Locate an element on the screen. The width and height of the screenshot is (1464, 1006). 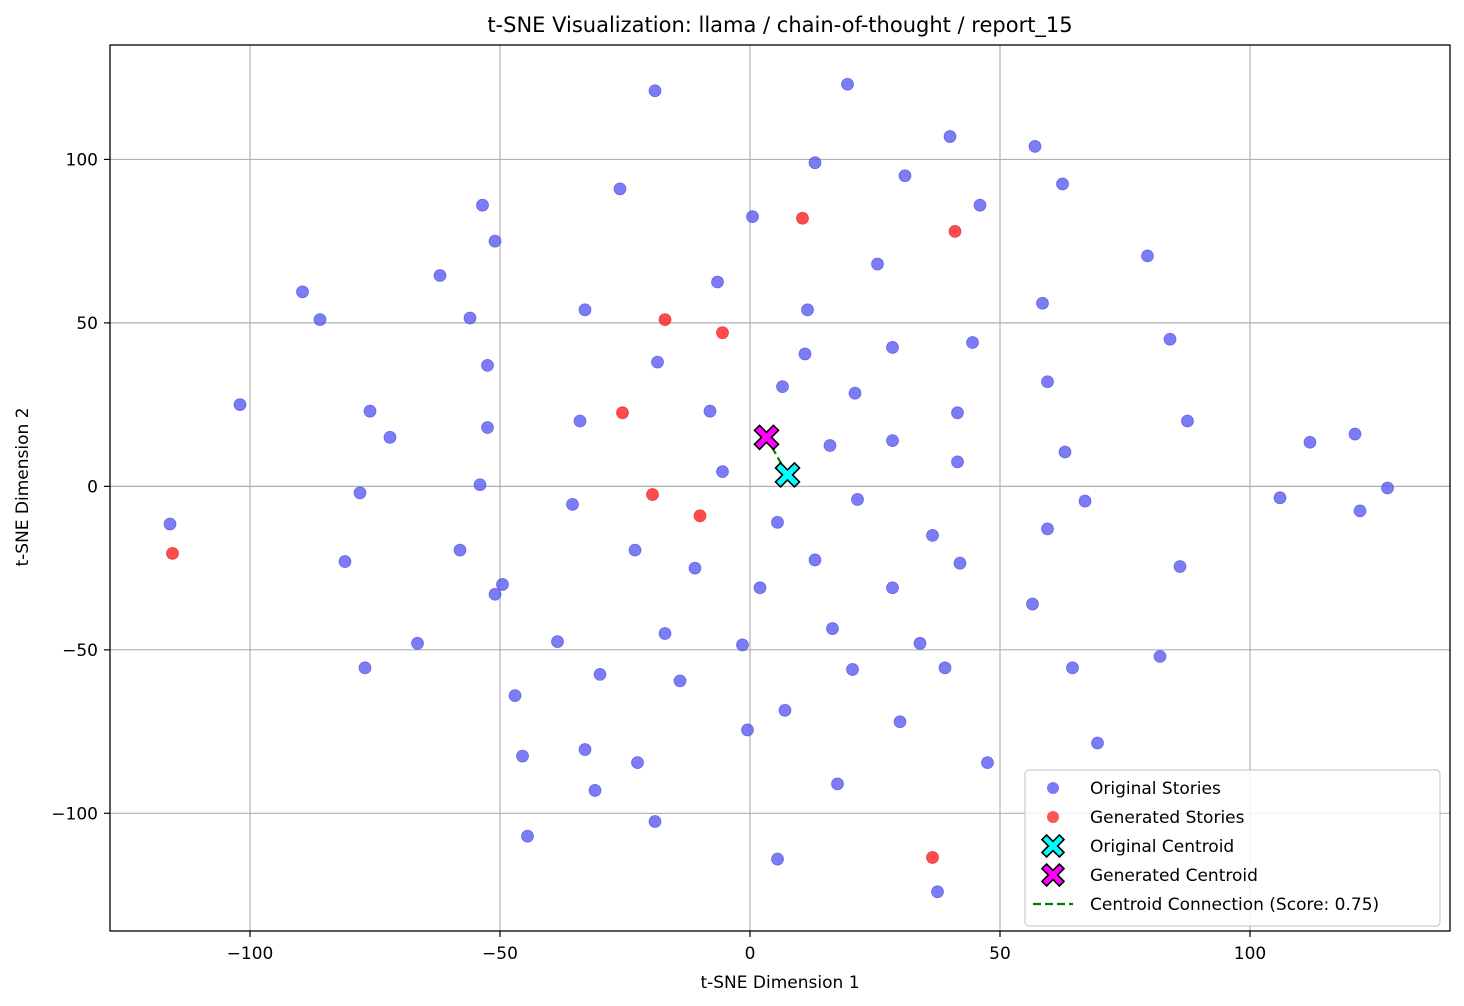
y-tick-label: 100 is located at coordinates (82, 160).